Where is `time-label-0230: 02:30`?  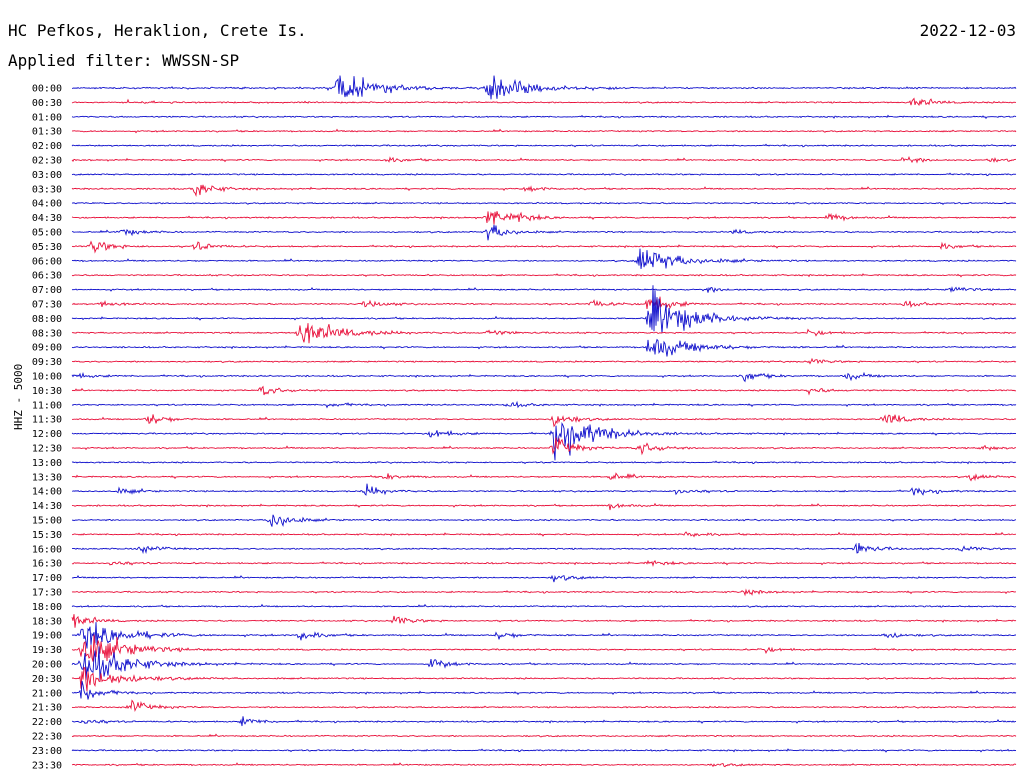 time-label-0230: 02:30 is located at coordinates (47, 161).